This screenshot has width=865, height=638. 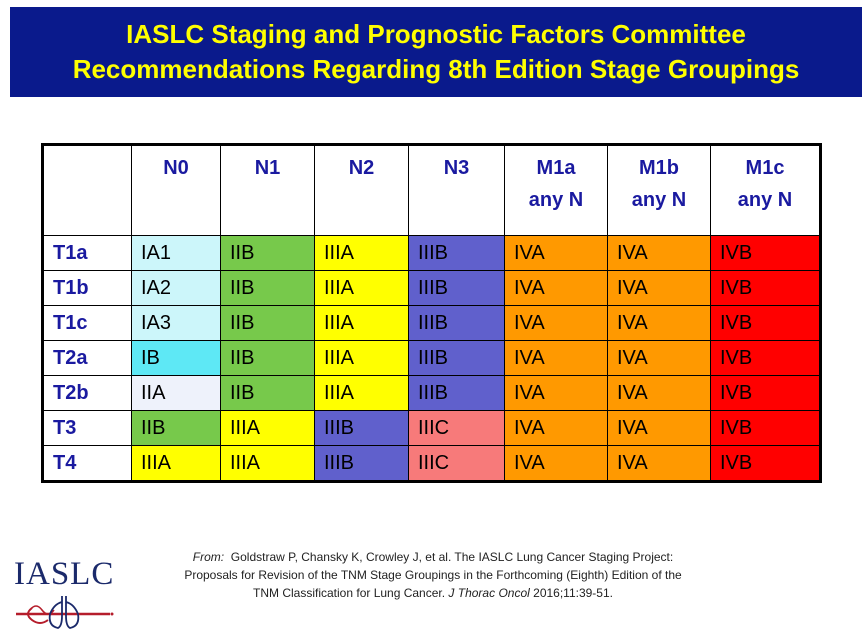 I want to click on stage-cell: IA2, so click(x=176, y=288).